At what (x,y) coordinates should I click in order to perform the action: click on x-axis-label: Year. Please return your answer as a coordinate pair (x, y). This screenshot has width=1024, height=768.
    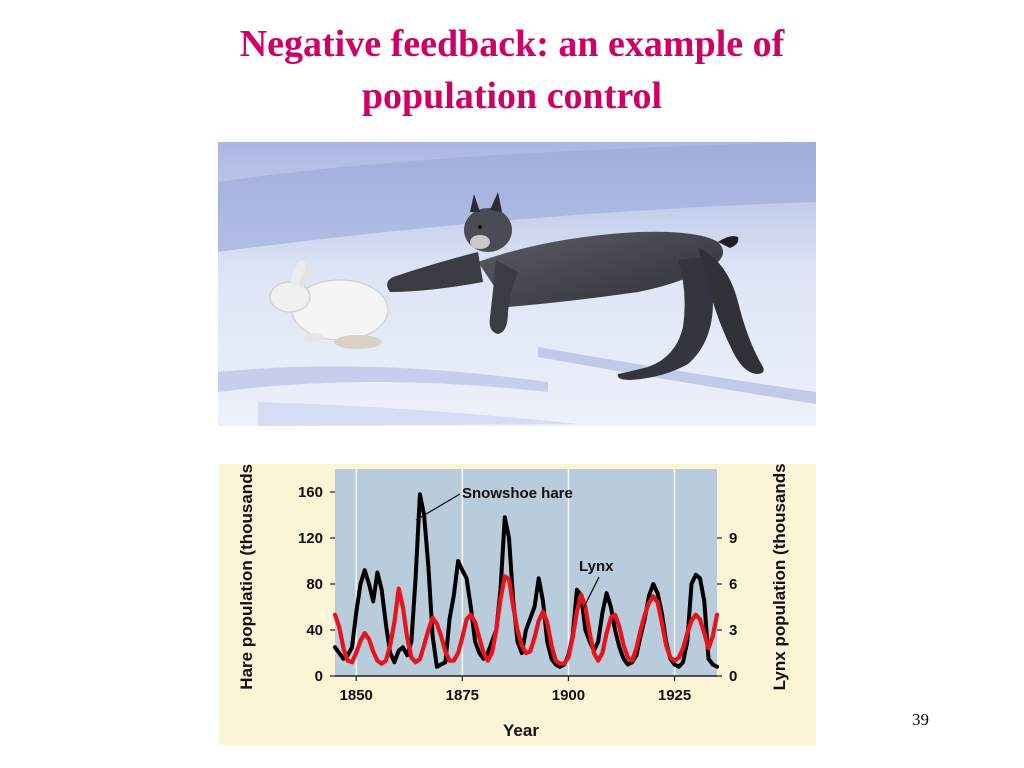
    Looking at the image, I should click on (521, 730).